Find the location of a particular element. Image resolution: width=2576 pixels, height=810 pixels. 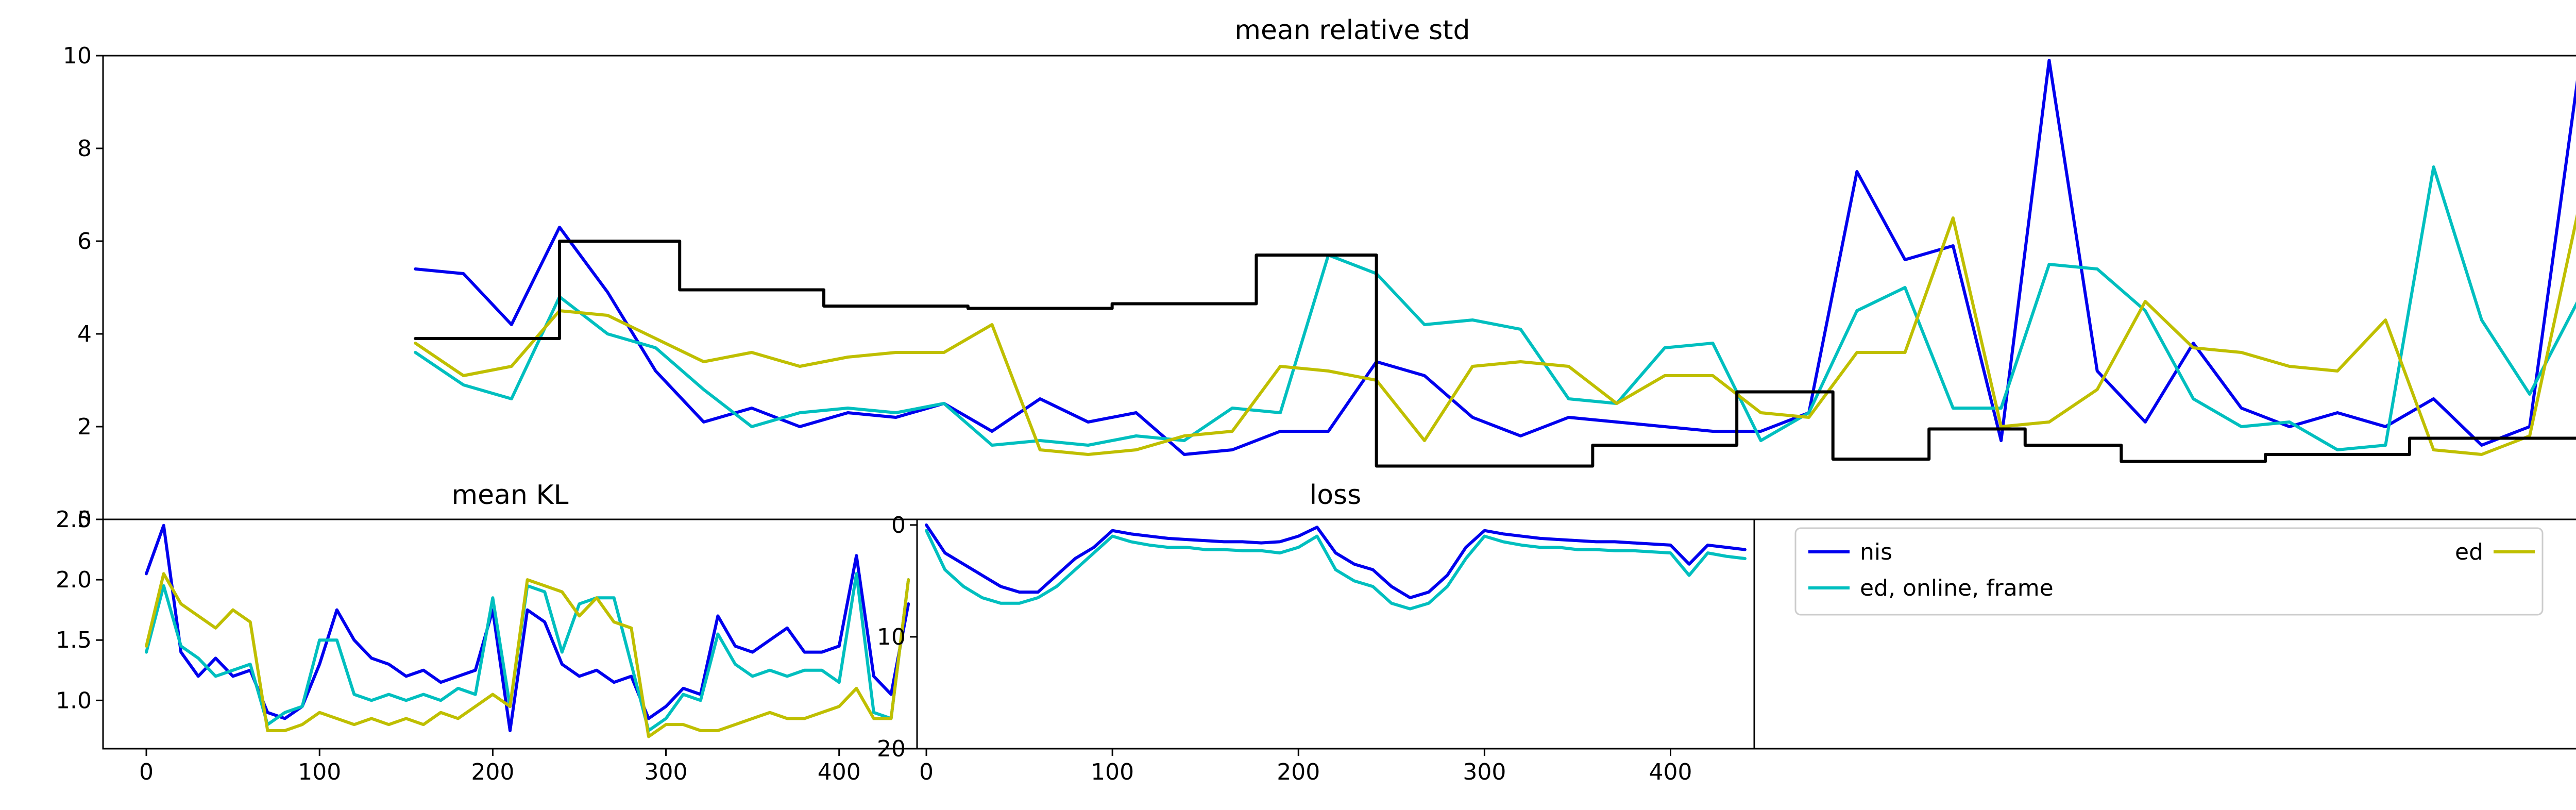

y-tick-label: 8 is located at coordinates (84, 149).